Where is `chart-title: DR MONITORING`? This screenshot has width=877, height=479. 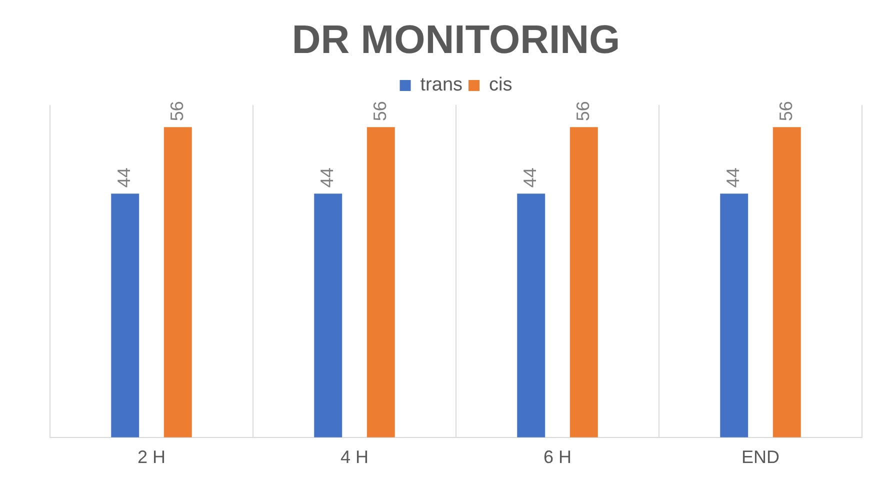 chart-title: DR MONITORING is located at coordinates (456, 40).